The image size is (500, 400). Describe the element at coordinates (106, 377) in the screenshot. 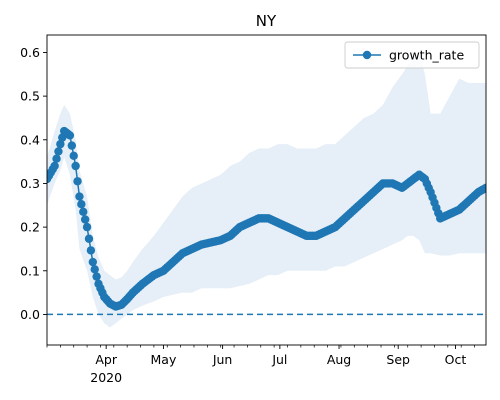

I see `x-tick-sublabel: 2020` at that location.